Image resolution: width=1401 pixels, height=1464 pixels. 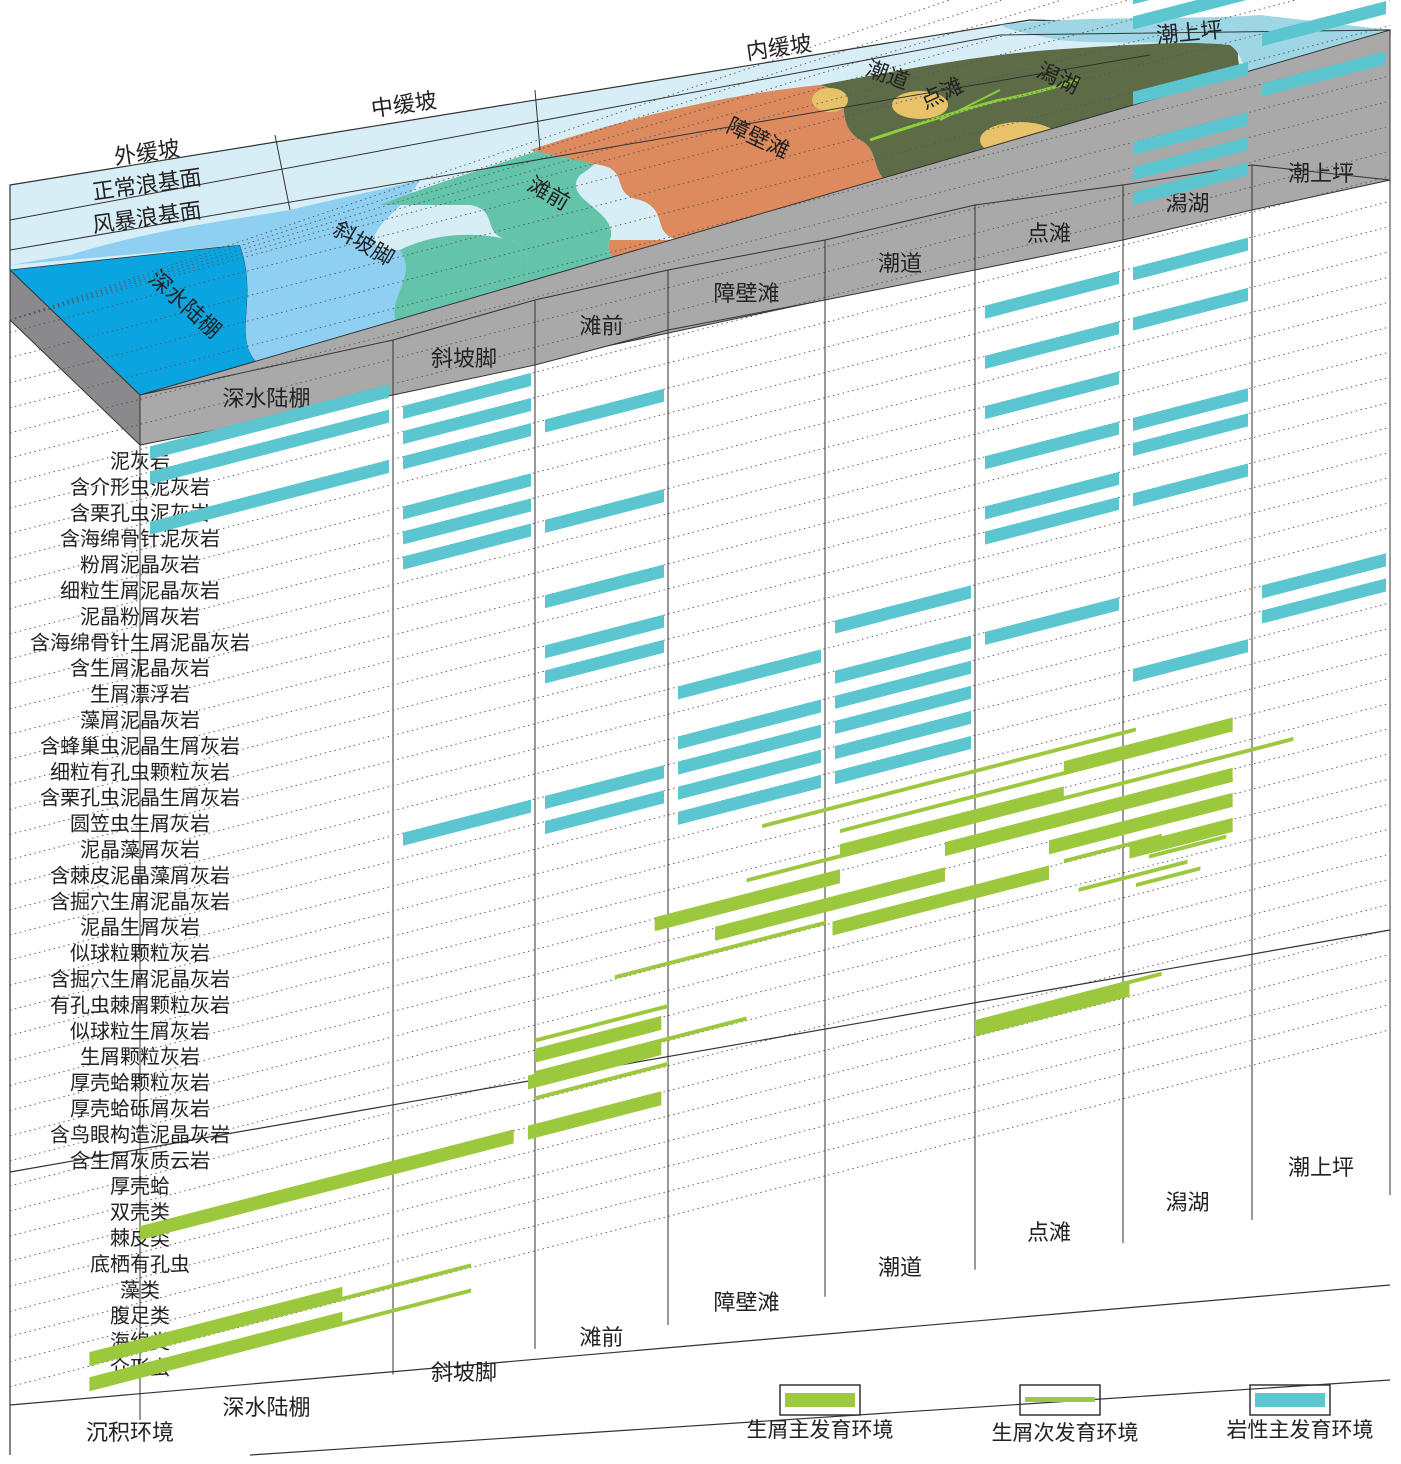 I want to click on column-header-label: 潟湖, so click(x=1187, y=204).